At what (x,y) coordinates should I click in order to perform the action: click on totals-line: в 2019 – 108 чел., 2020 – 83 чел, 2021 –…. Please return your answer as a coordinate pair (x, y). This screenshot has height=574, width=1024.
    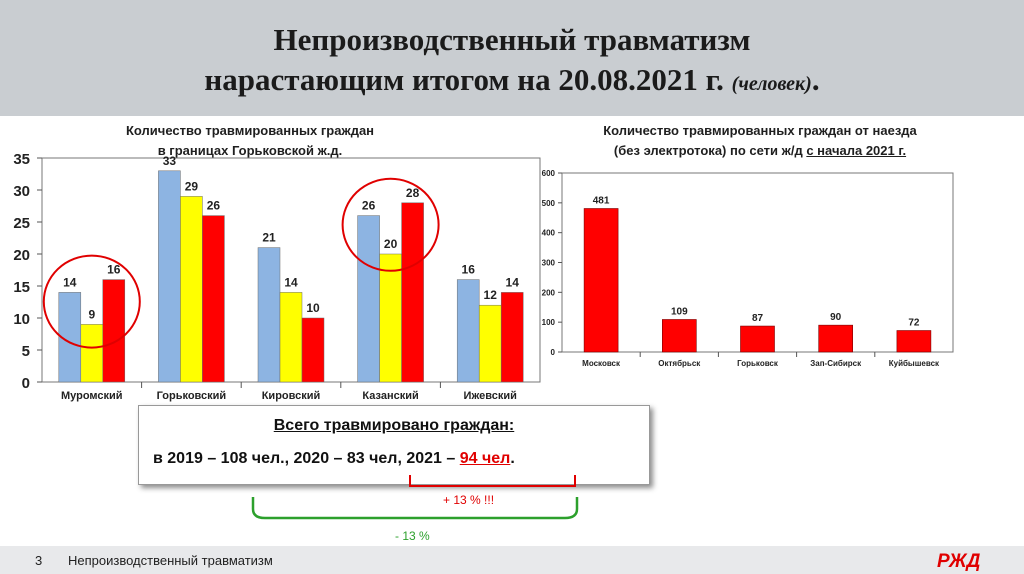
    Looking at the image, I should click on (334, 459).